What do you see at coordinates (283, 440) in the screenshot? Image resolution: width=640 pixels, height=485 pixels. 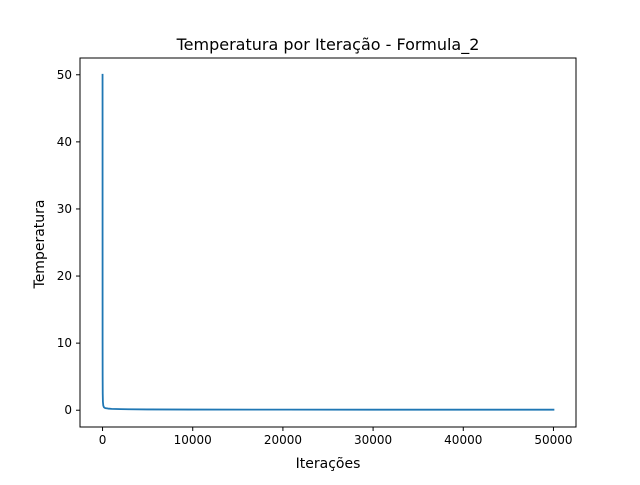 I see `x-tick-label-20000: 20000` at bounding box center [283, 440].